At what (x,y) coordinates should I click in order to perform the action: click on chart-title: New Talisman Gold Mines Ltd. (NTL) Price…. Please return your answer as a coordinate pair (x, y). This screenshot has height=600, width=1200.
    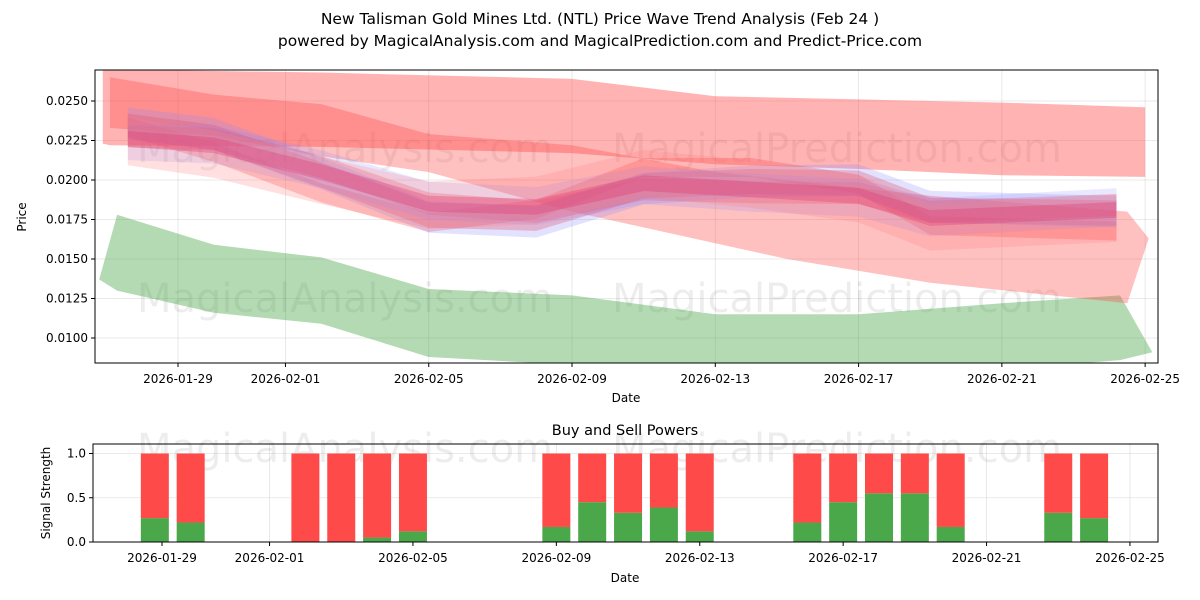
    Looking at the image, I should click on (600, 19).